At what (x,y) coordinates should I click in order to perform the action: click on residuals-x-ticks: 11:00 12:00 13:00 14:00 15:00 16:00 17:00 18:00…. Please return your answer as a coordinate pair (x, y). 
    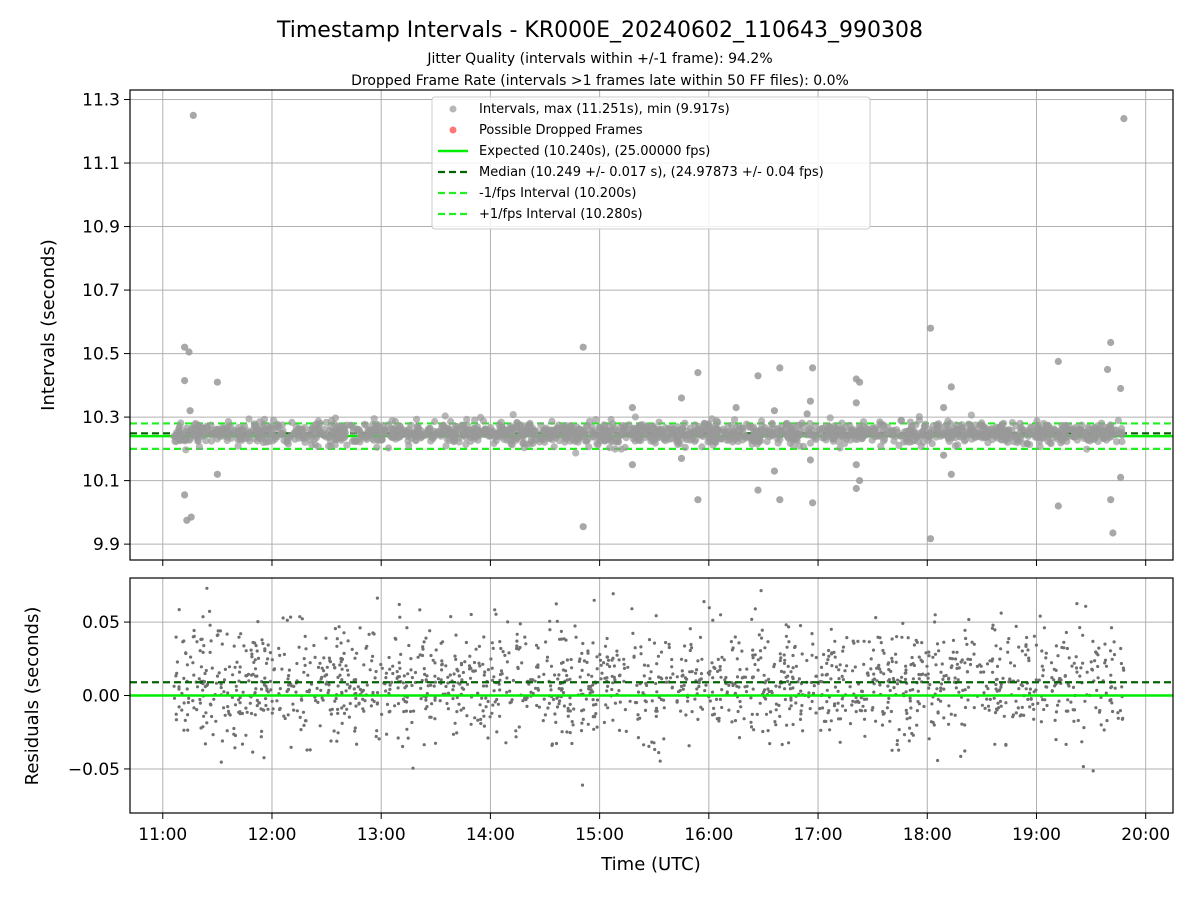
    Looking at the image, I should click on (654, 829).